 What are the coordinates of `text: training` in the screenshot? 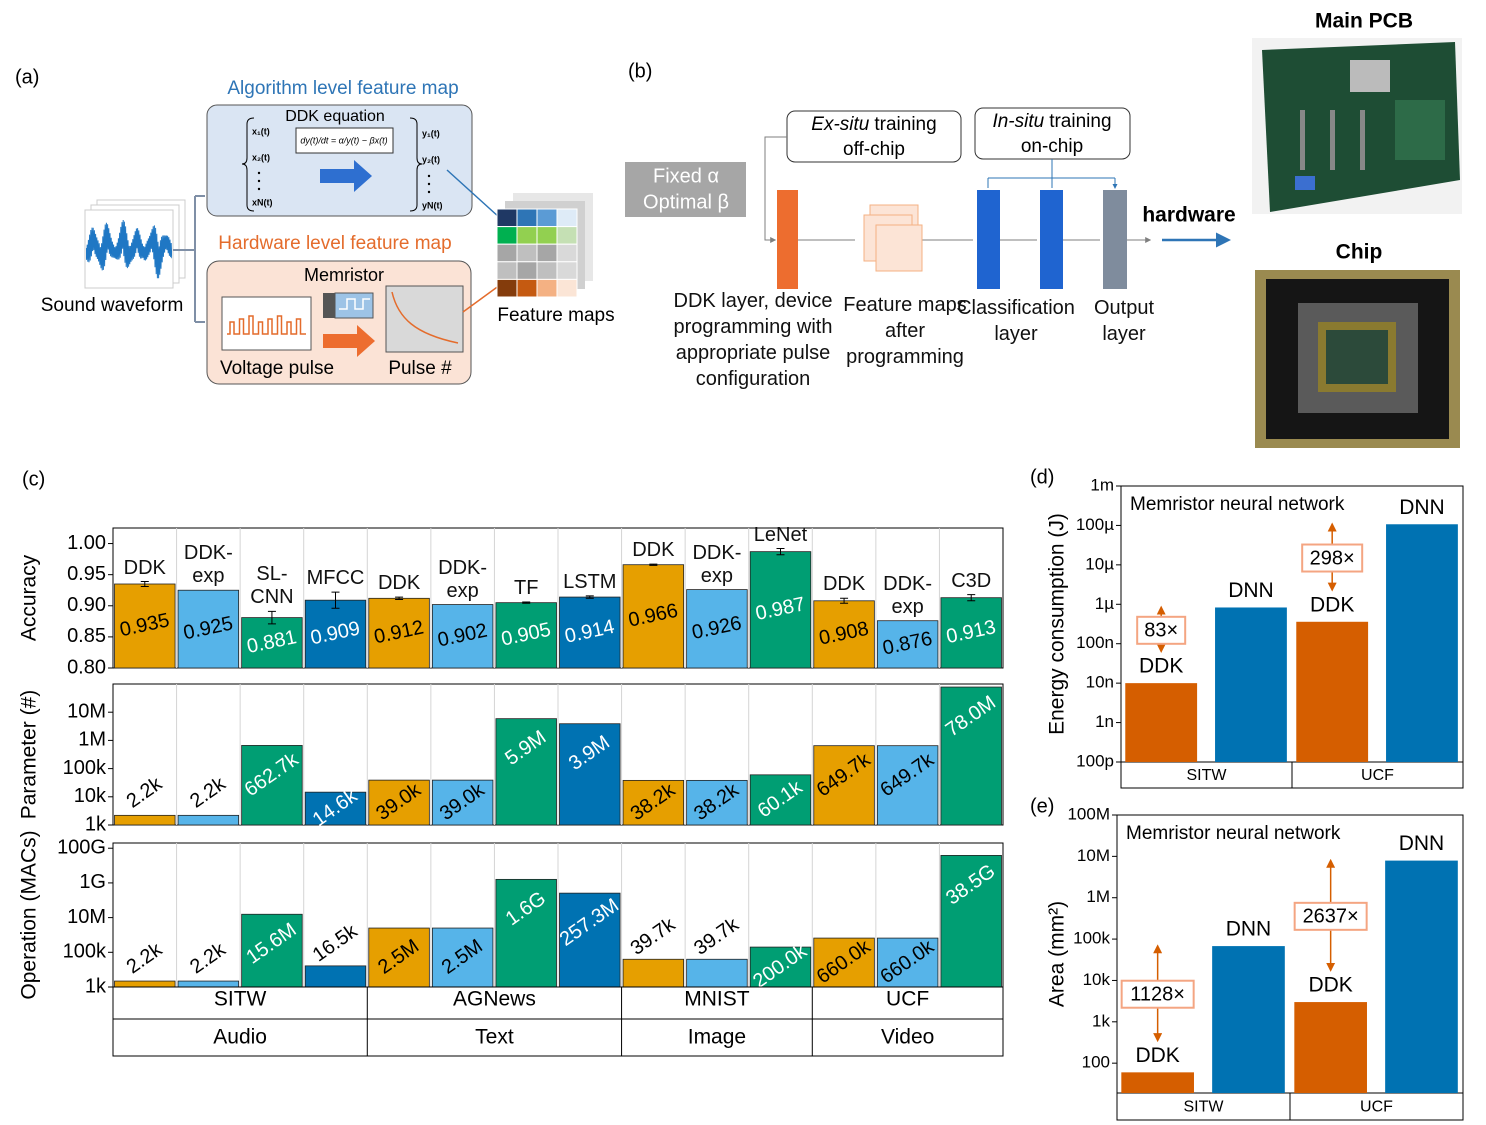 It's located at (1080, 121).